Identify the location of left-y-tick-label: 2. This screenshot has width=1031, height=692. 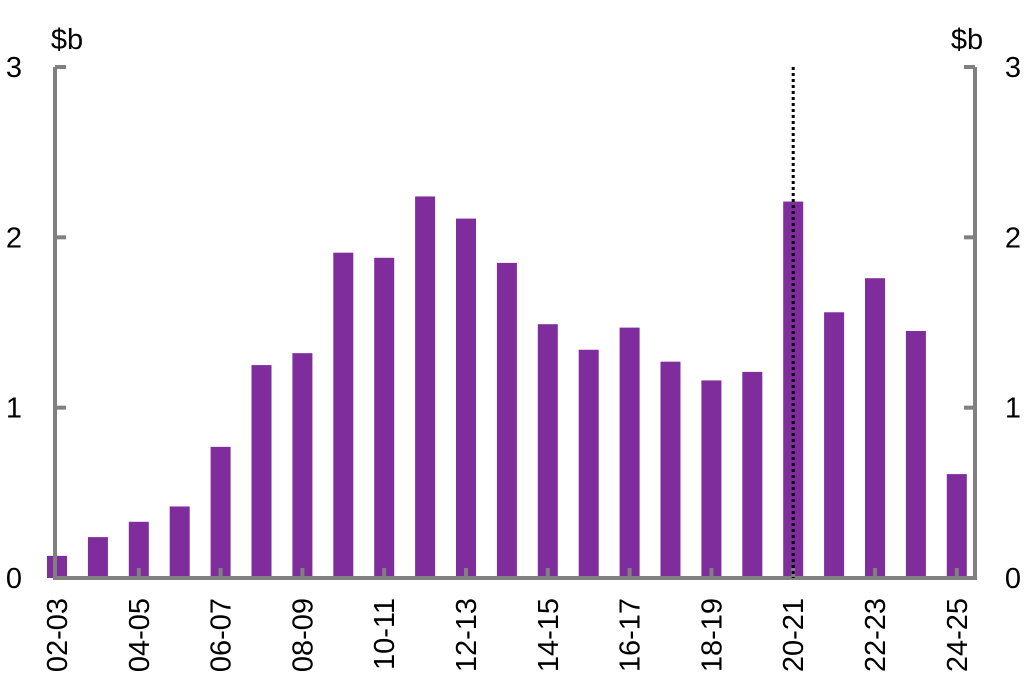
(14, 238).